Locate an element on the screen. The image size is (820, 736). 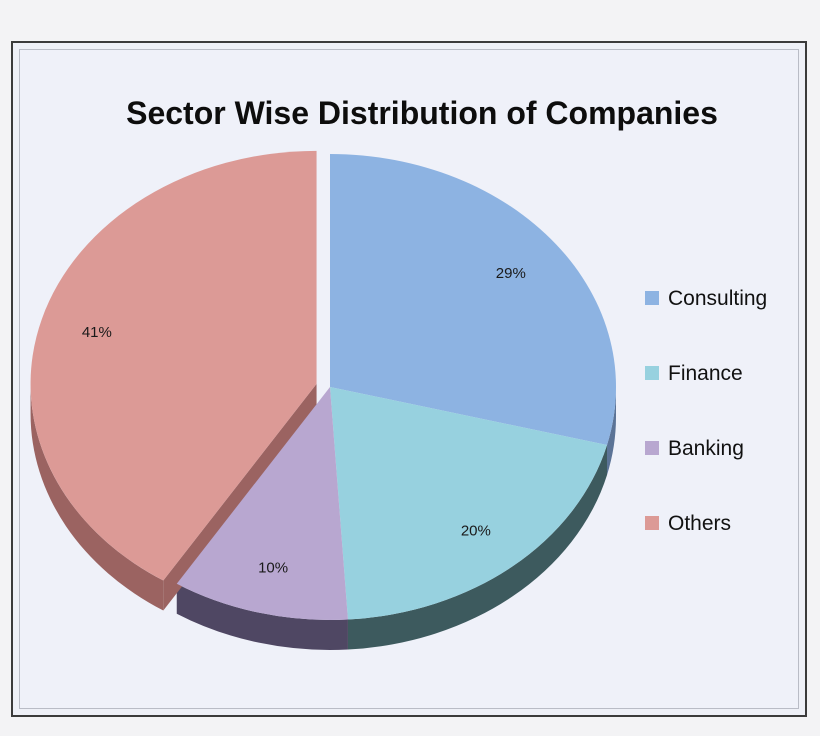
pie-side-others is located at coordinates (97, 497).